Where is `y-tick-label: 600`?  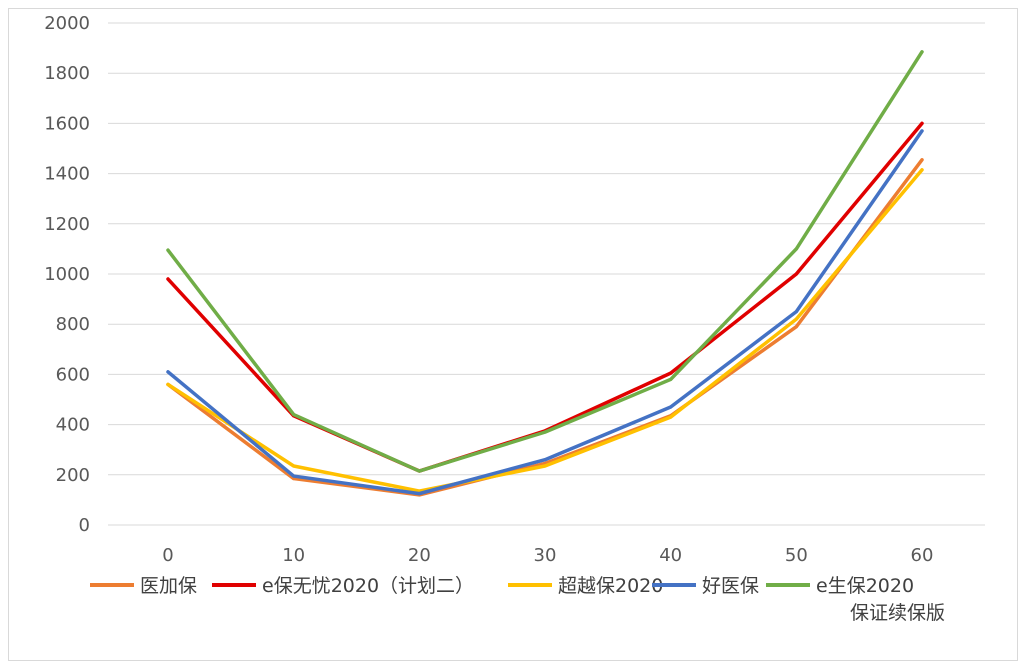 y-tick-label: 600 is located at coordinates (73, 374).